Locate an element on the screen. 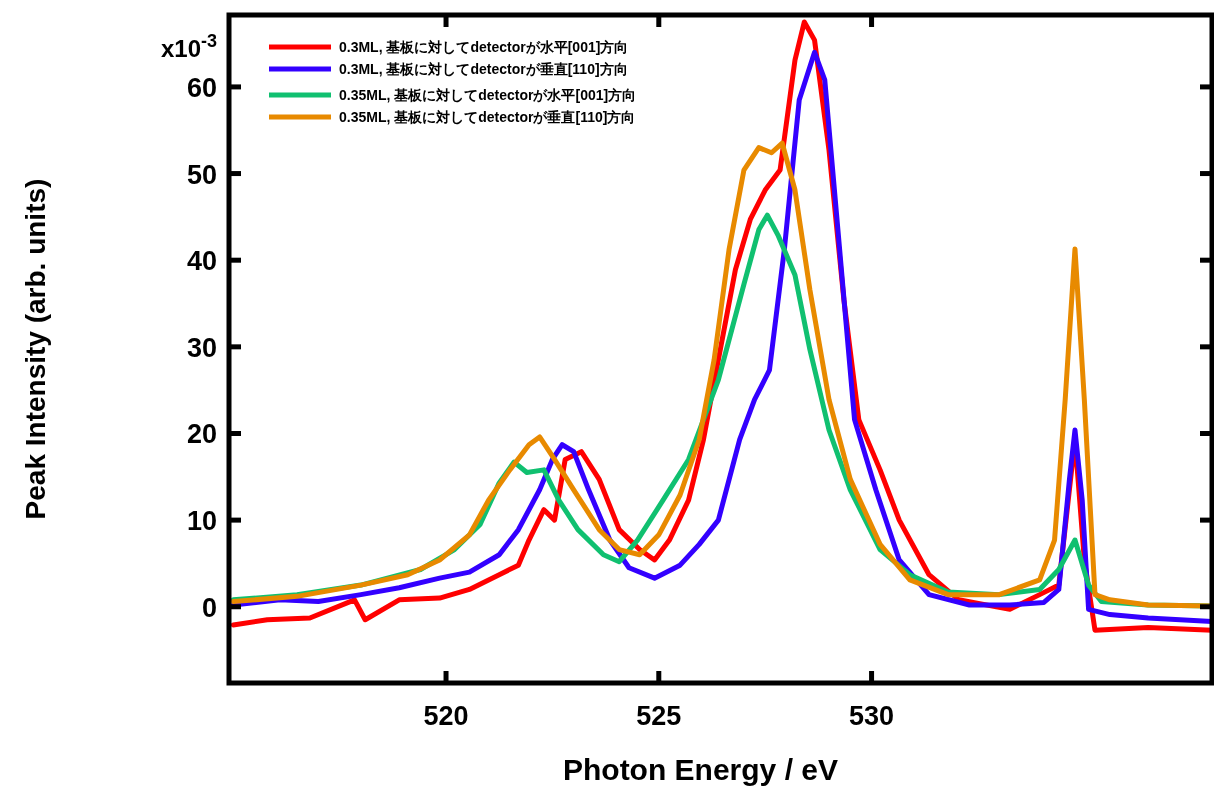 Image resolution: width=1214 pixels, height=787 pixels. y-tick-label: 10 is located at coordinates (201, 521).